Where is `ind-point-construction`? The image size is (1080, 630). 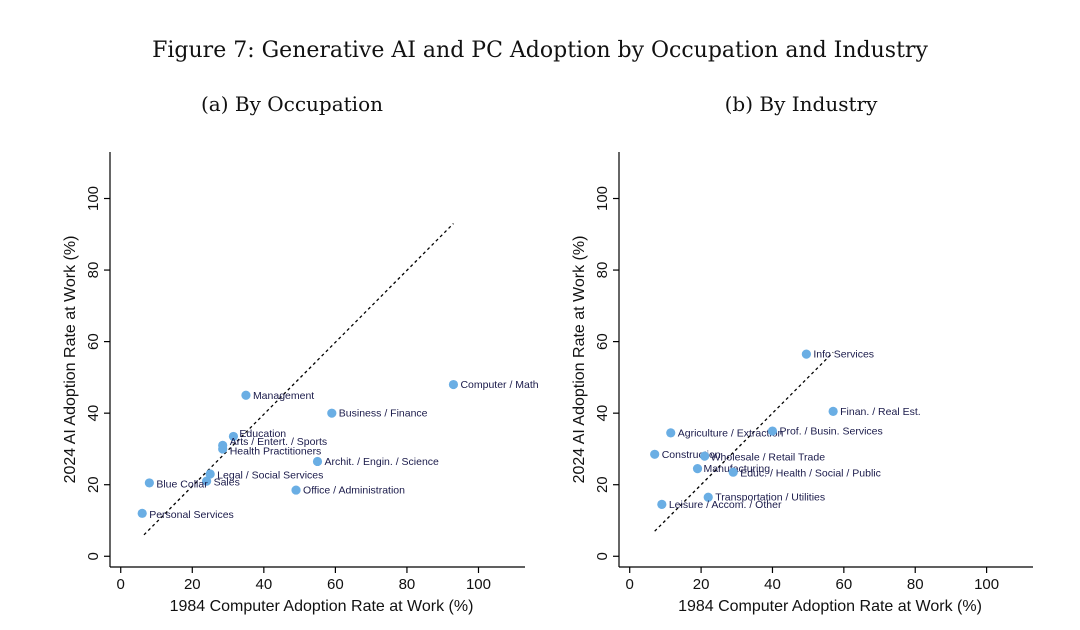
ind-point-construction is located at coordinates (655, 454).